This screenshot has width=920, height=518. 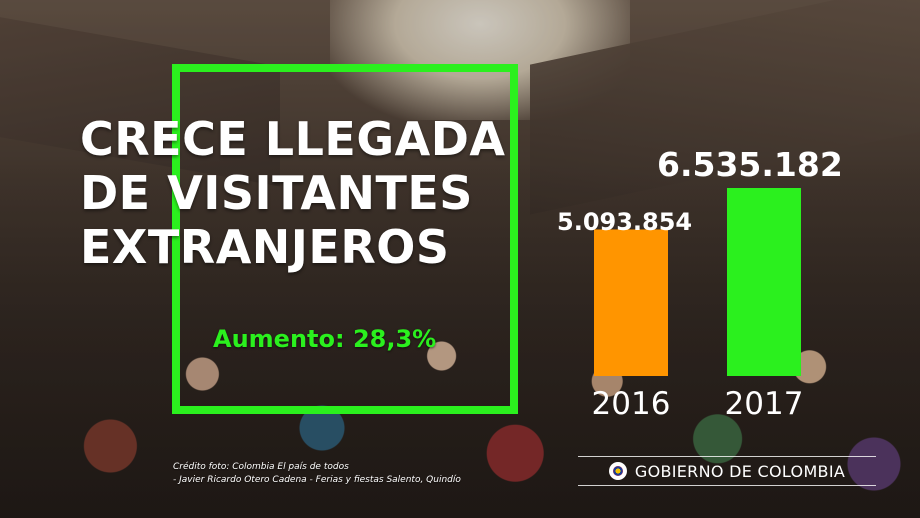 I want to click on headline: CRECE LLEGADA DE VISITANTES EXTRANJEROS, so click(x=293, y=193).